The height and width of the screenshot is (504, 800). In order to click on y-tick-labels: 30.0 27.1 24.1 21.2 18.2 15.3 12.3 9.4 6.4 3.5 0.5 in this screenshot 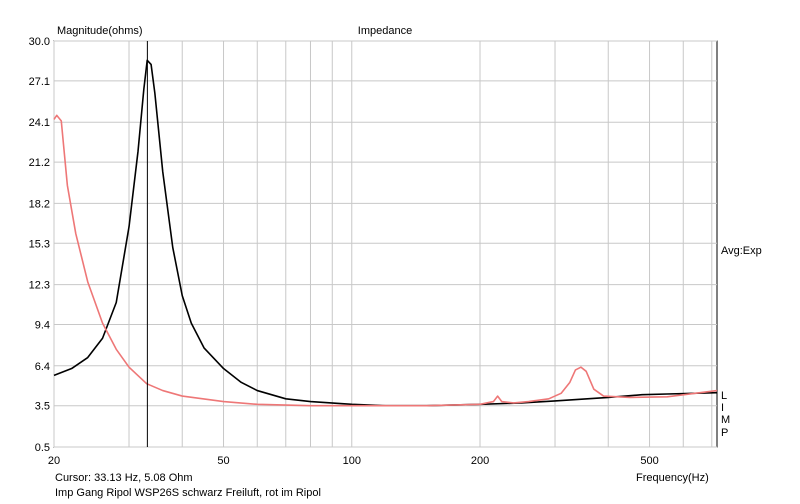, I will do `click(39, 245)`.